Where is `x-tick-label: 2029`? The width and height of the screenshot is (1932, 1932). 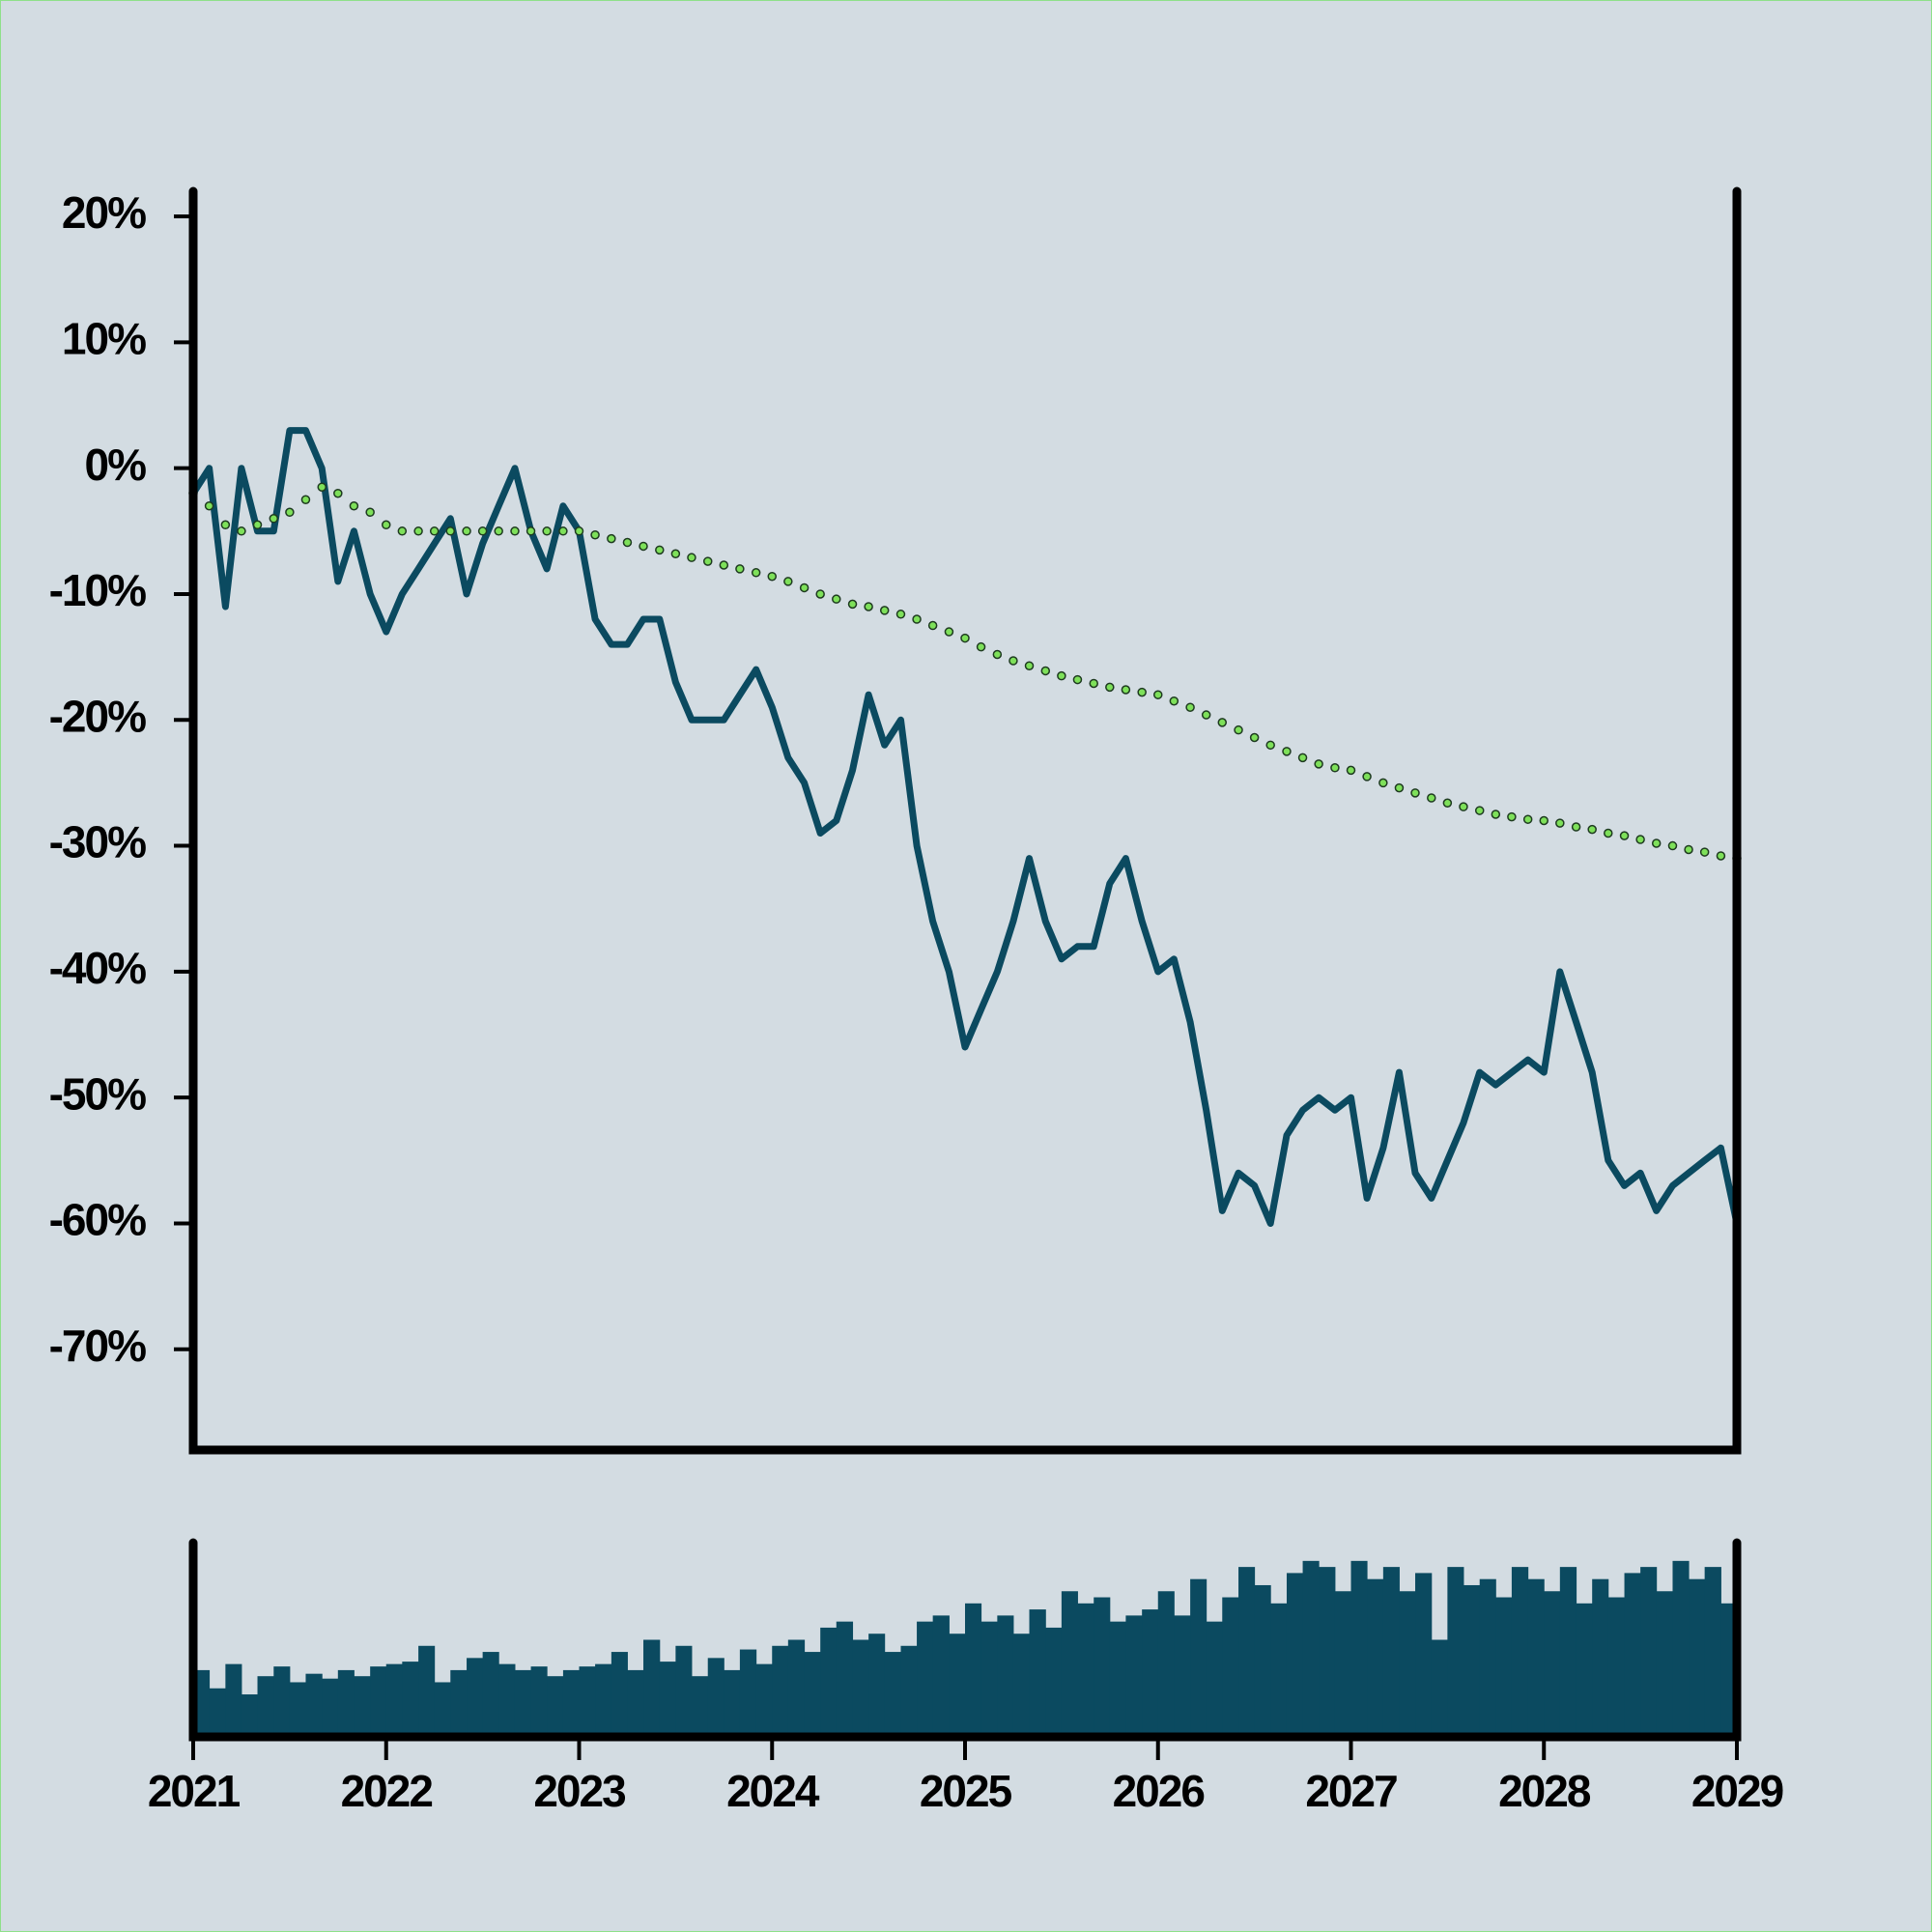
x-tick-label: 2029 is located at coordinates (1737, 1791).